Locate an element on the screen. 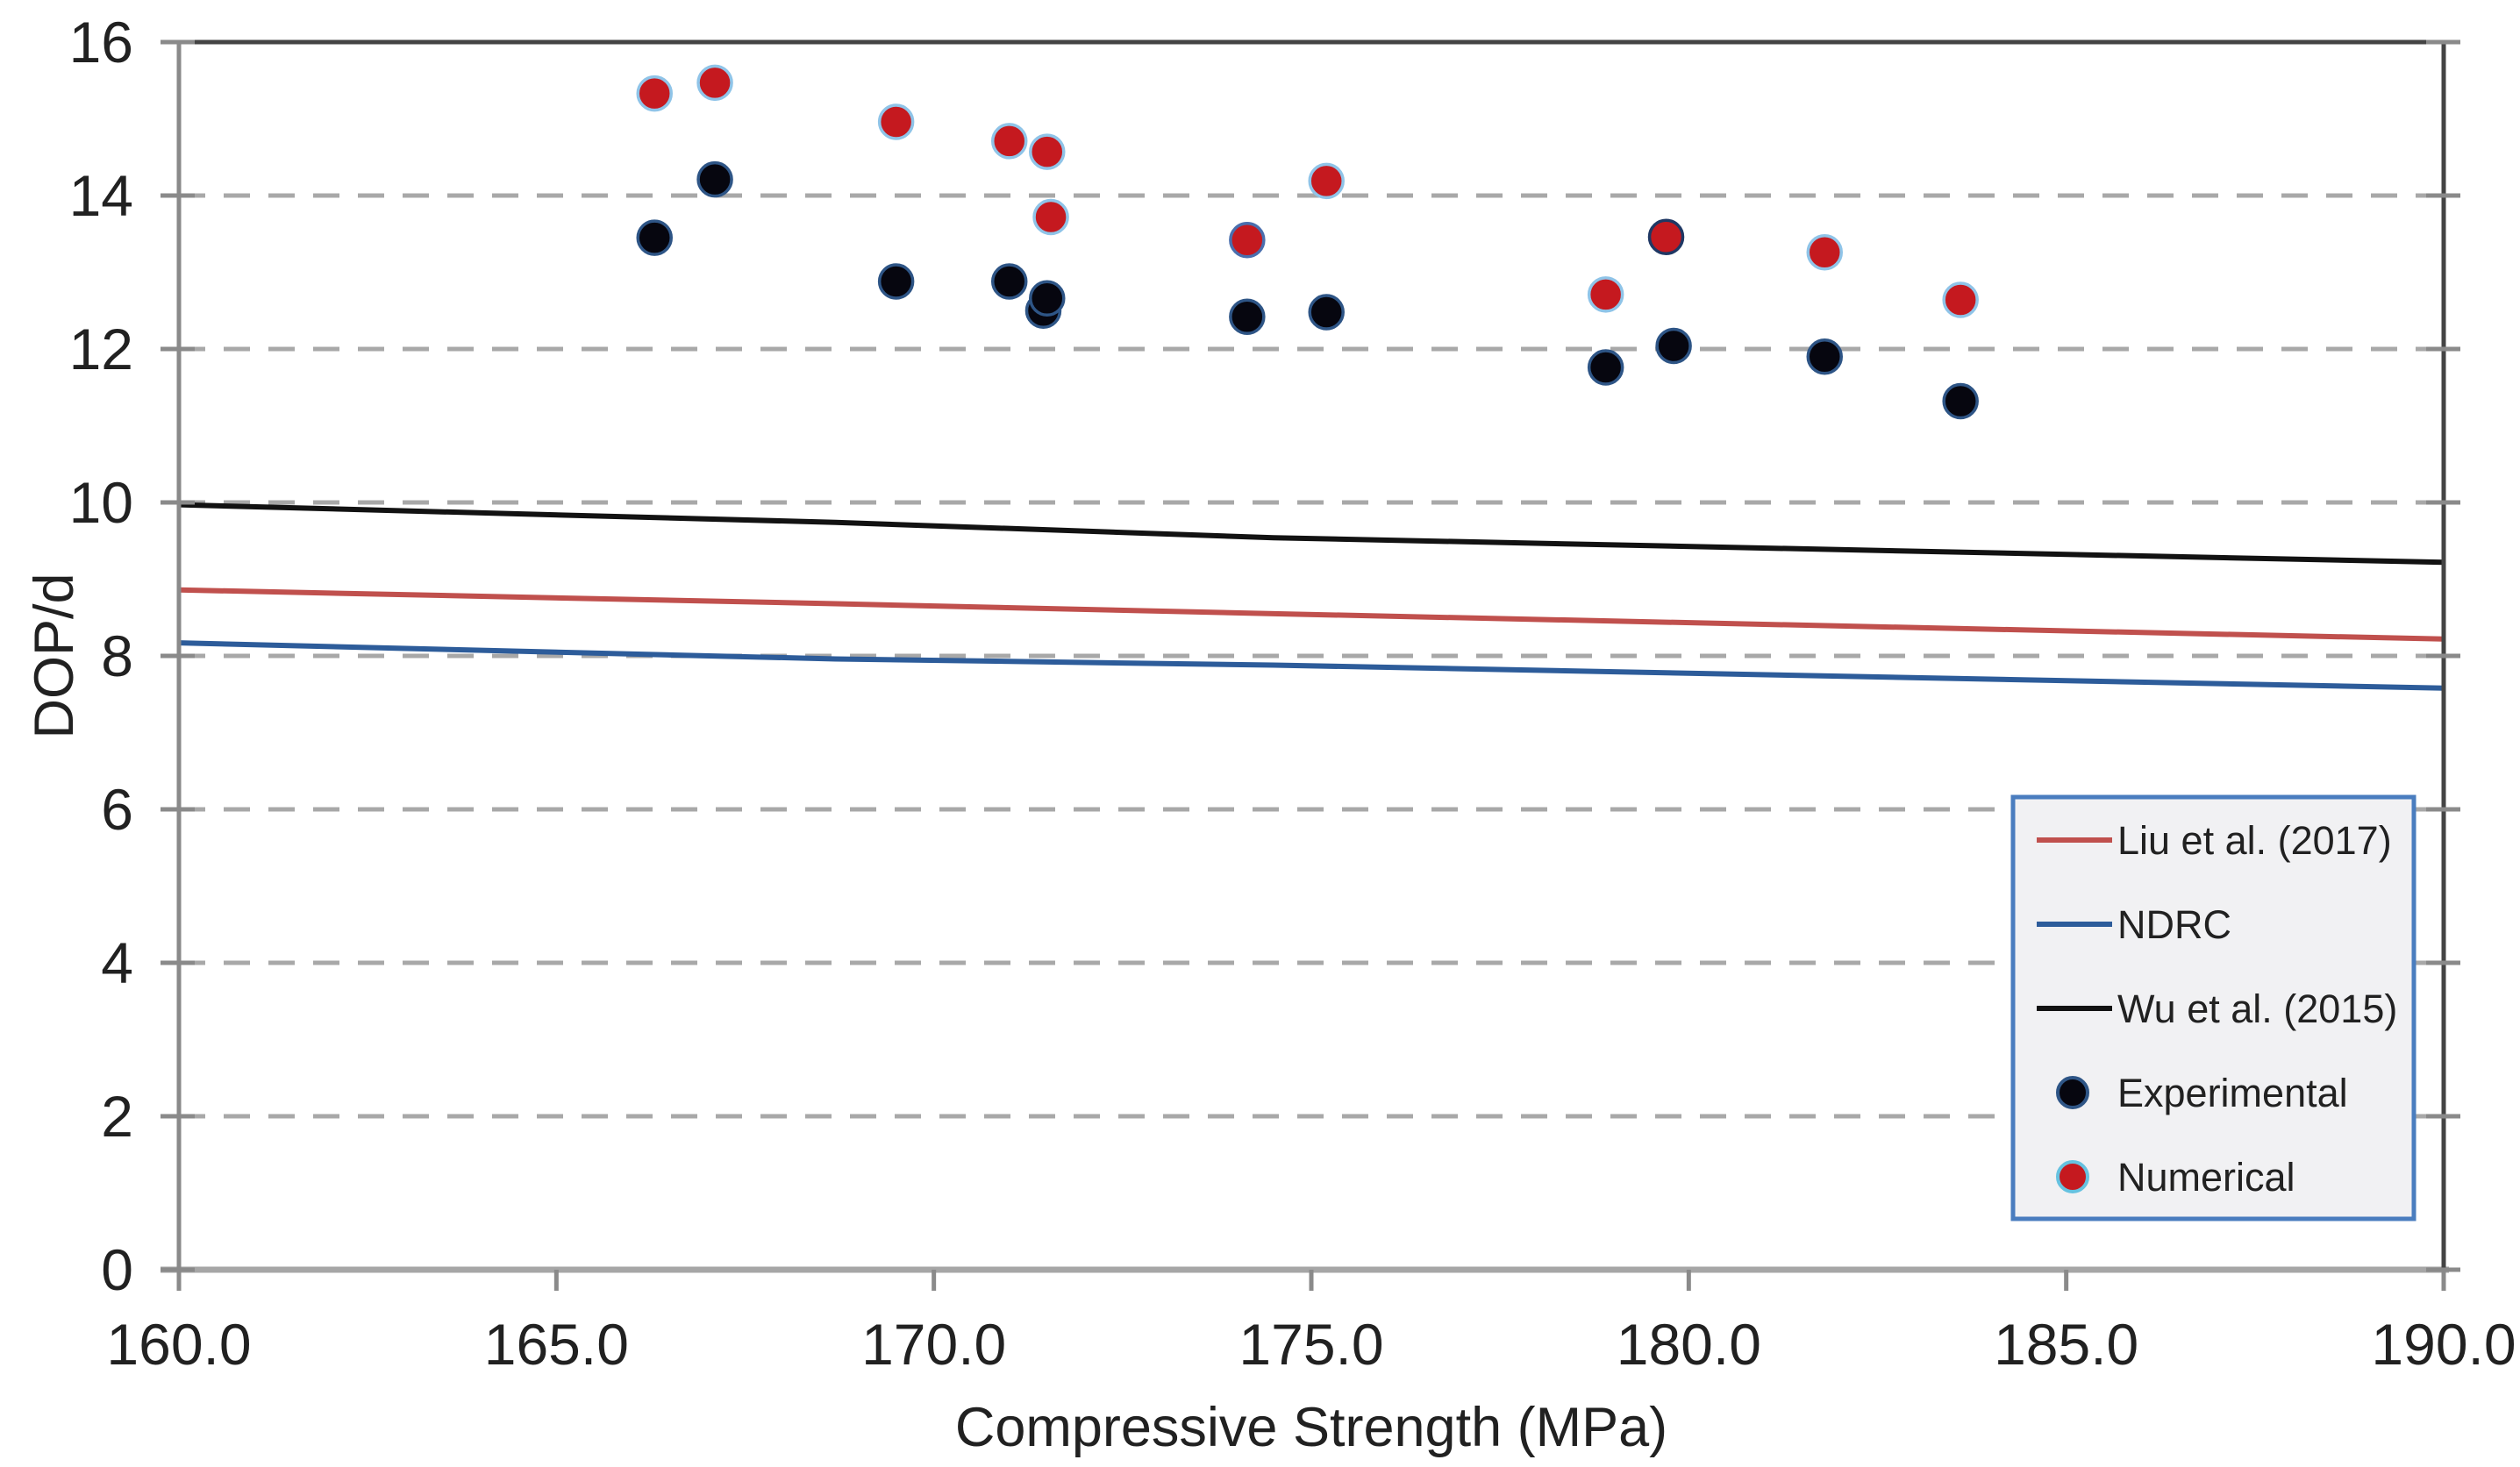 The image size is (2520, 1467). series-experimental is located at coordinates (1307, 290).